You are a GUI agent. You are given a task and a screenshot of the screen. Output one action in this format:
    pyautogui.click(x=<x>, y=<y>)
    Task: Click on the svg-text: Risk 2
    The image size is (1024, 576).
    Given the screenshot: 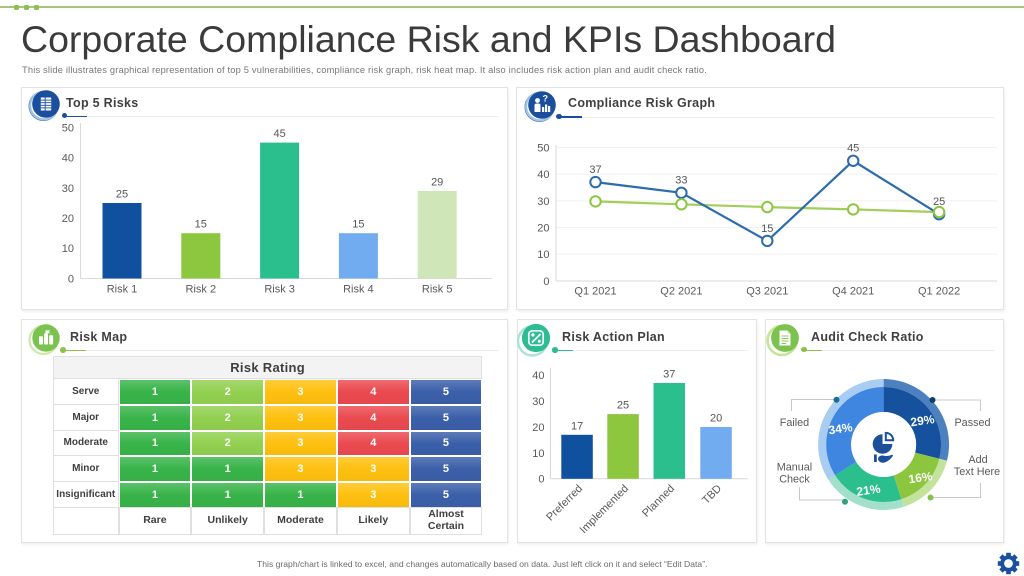 What is the action you would take?
    pyautogui.click(x=201, y=290)
    